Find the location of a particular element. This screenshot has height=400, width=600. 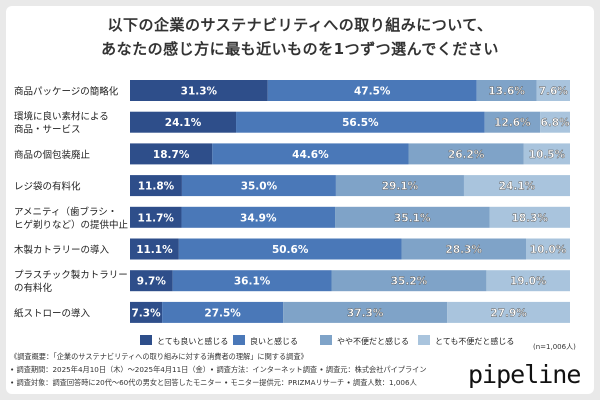

data-label: 7.6% is located at coordinates (554, 92).